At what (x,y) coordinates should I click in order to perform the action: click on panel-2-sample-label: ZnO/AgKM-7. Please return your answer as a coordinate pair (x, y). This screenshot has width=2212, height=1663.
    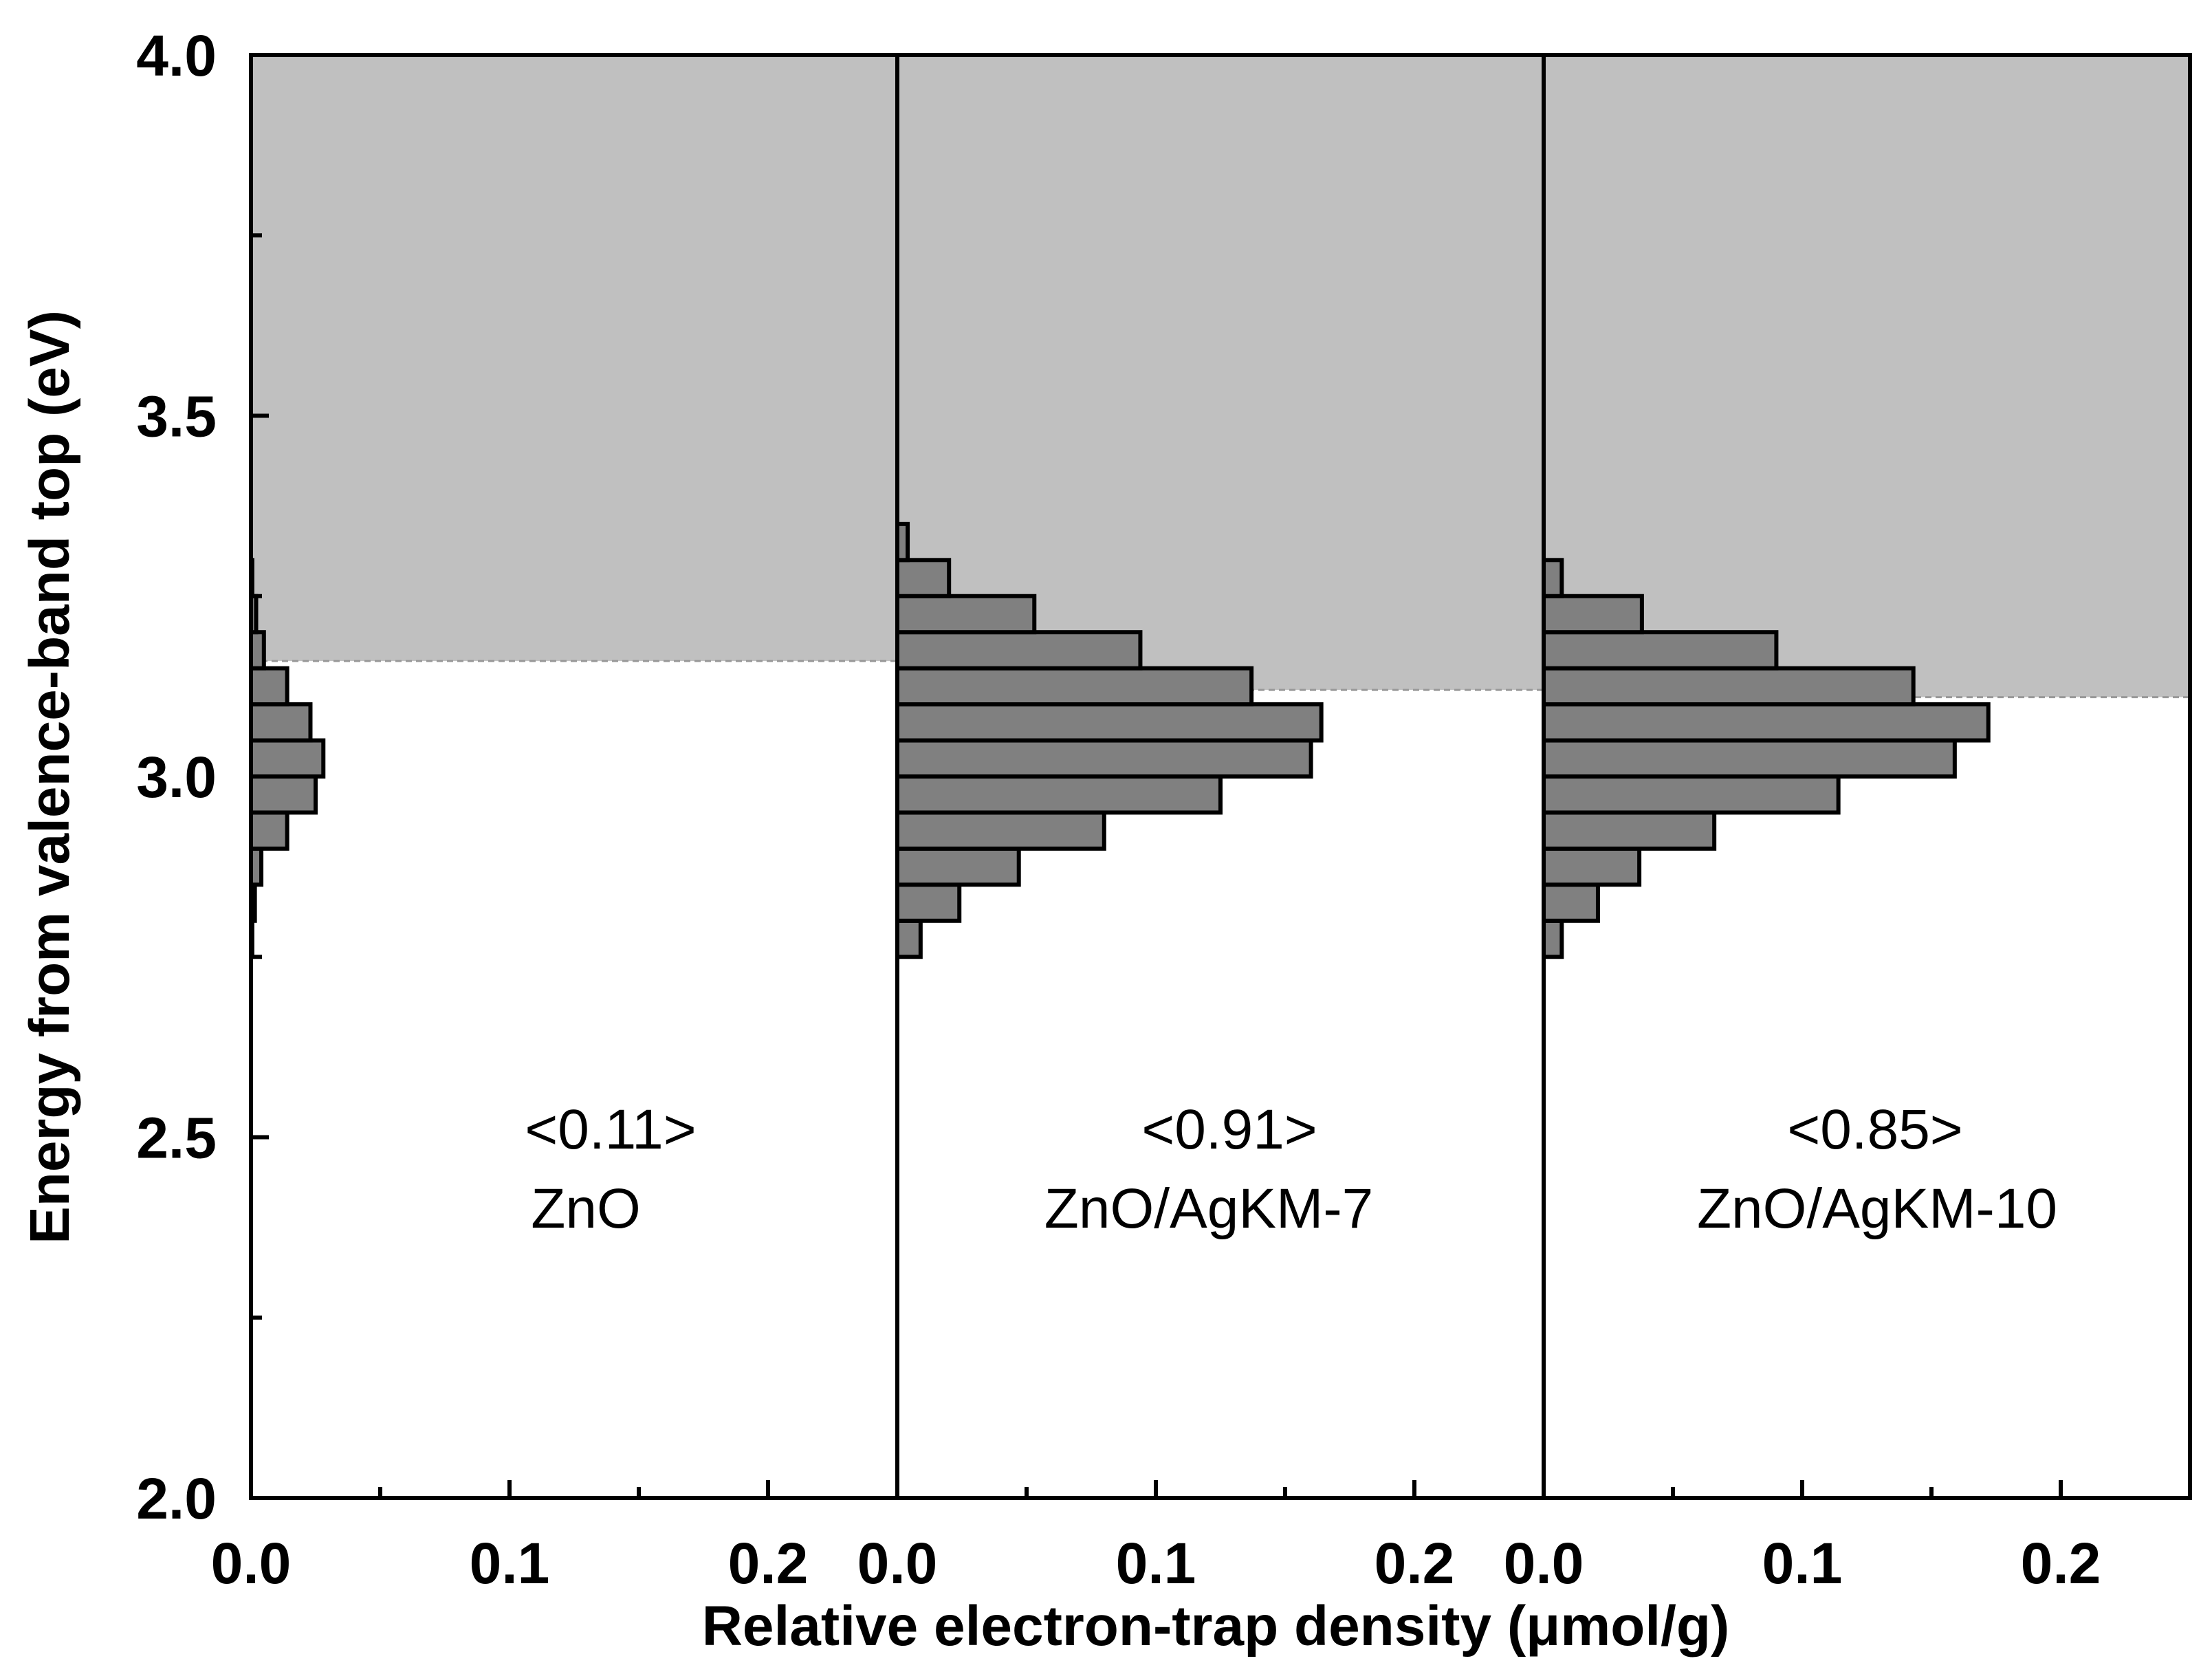
    Looking at the image, I should click on (1208, 1208).